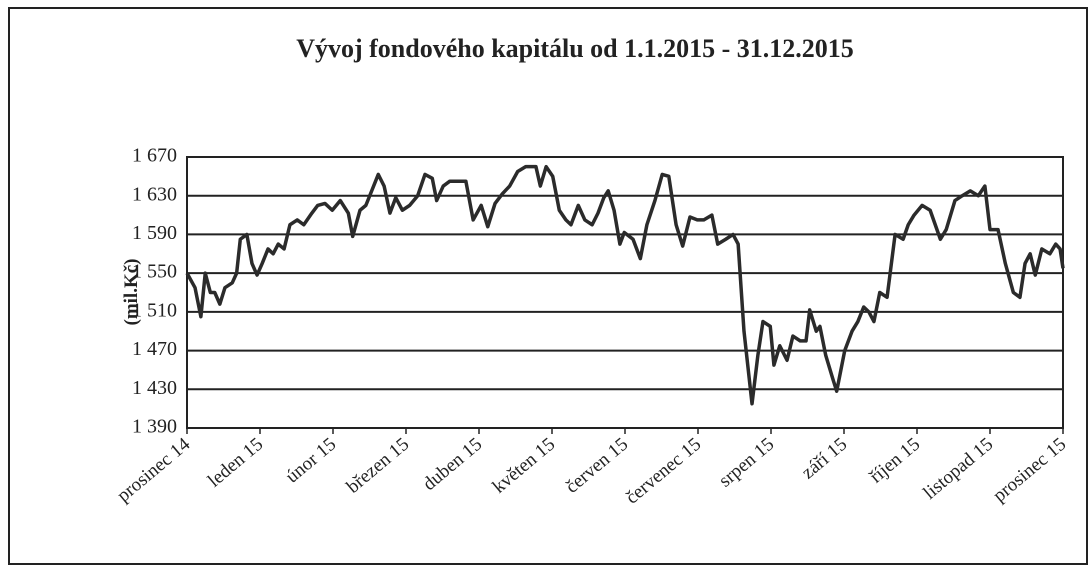 Image resolution: width=1088 pixels, height=565 pixels. What do you see at coordinates (154, 156) in the screenshot?
I see `y-tick-label: 1 670` at bounding box center [154, 156].